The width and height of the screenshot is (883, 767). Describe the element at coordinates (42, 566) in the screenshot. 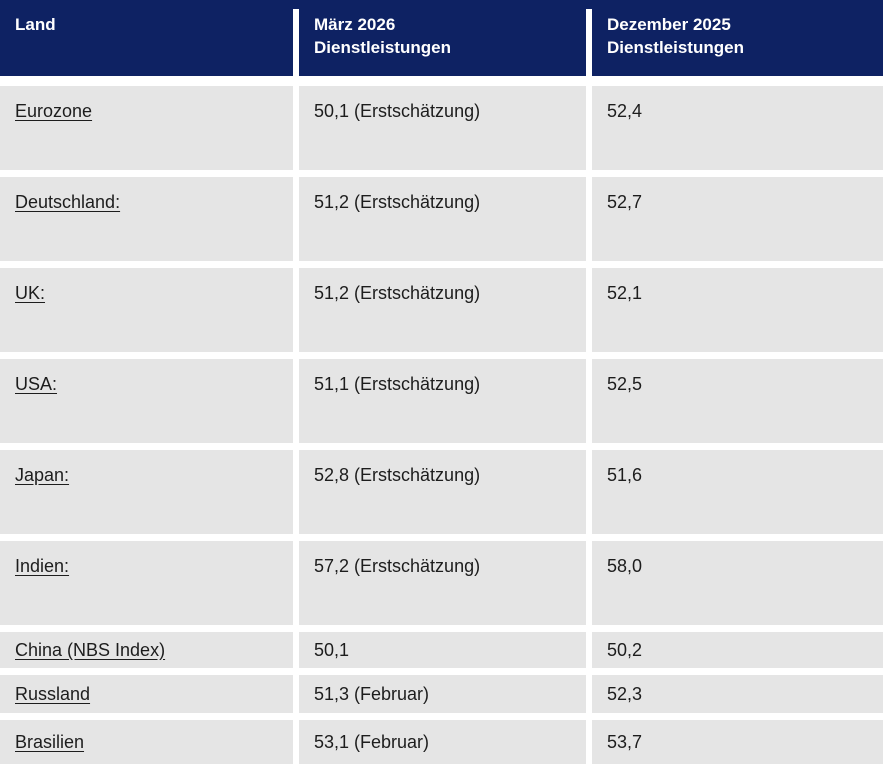

I see `country-link-indien: Indien:` at that location.